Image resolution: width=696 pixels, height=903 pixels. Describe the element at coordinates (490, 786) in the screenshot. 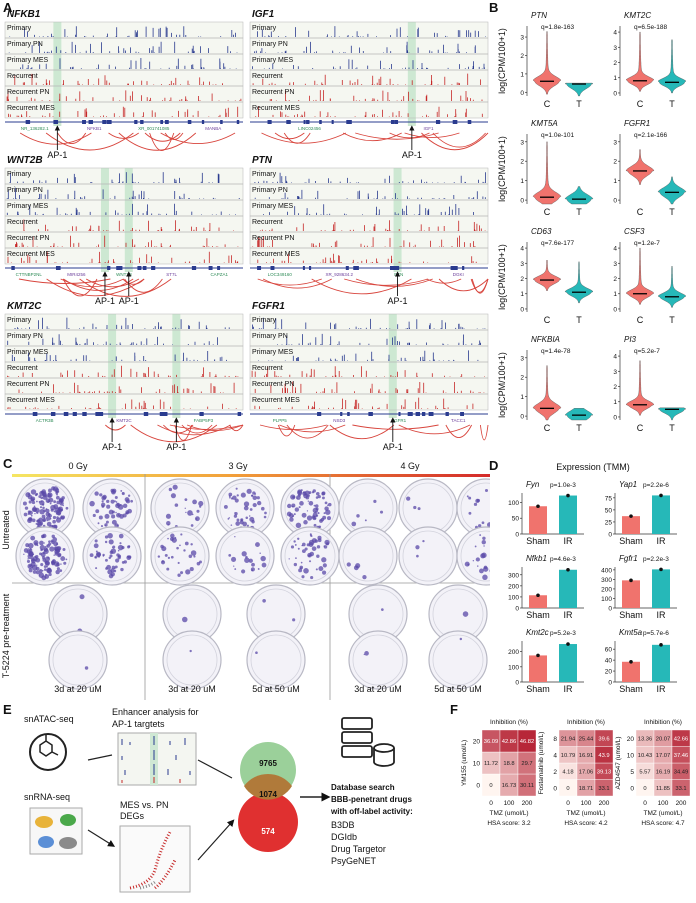

I see `cell-value: 0` at that location.